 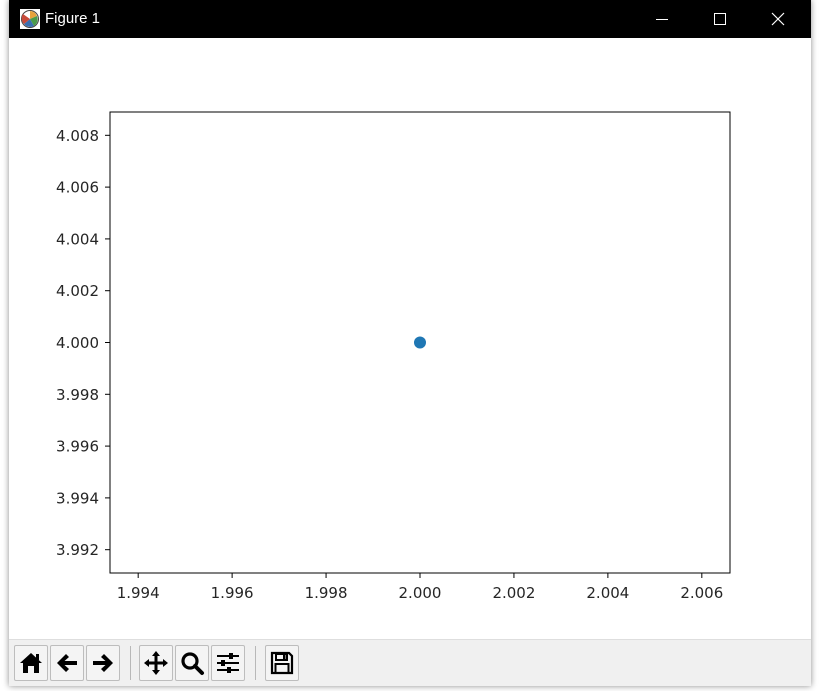 I want to click on title-bar: Figure 1, so click(x=410, y=19).